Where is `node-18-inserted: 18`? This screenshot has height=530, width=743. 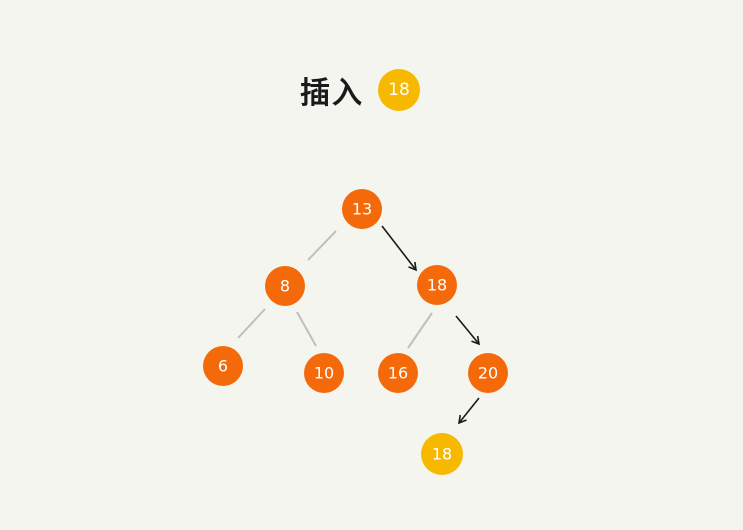
node-18-inserted: 18 is located at coordinates (442, 454).